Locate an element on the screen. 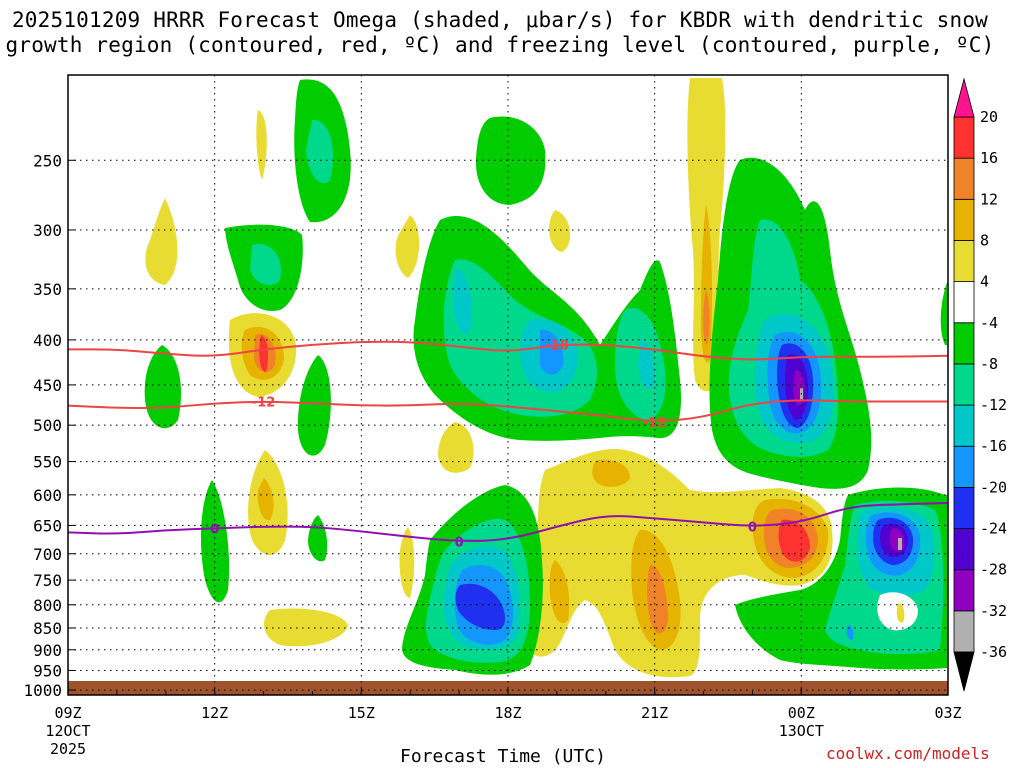 Image resolution: width=1024 pixels, height=768 pixels. colorbar-label: -32 is located at coordinates (993, 611).